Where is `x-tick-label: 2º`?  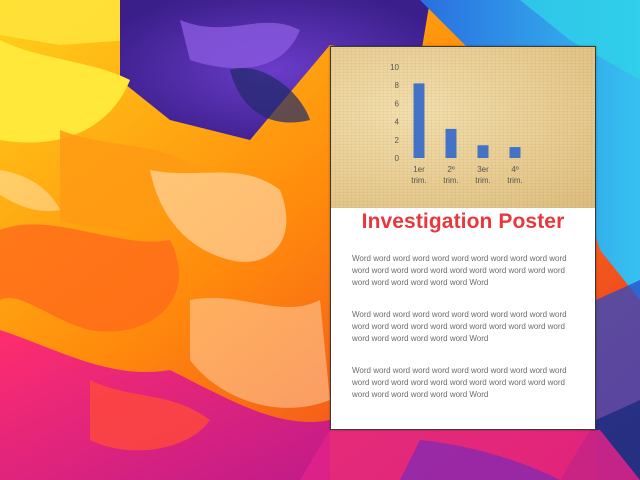 x-tick-label: 2º is located at coordinates (450, 169).